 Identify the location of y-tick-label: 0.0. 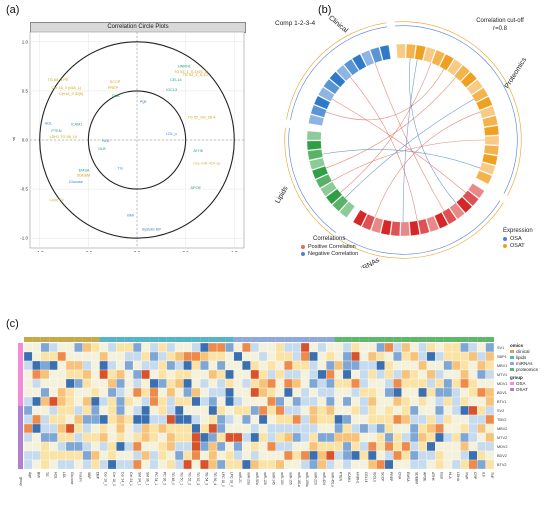
(25, 140).